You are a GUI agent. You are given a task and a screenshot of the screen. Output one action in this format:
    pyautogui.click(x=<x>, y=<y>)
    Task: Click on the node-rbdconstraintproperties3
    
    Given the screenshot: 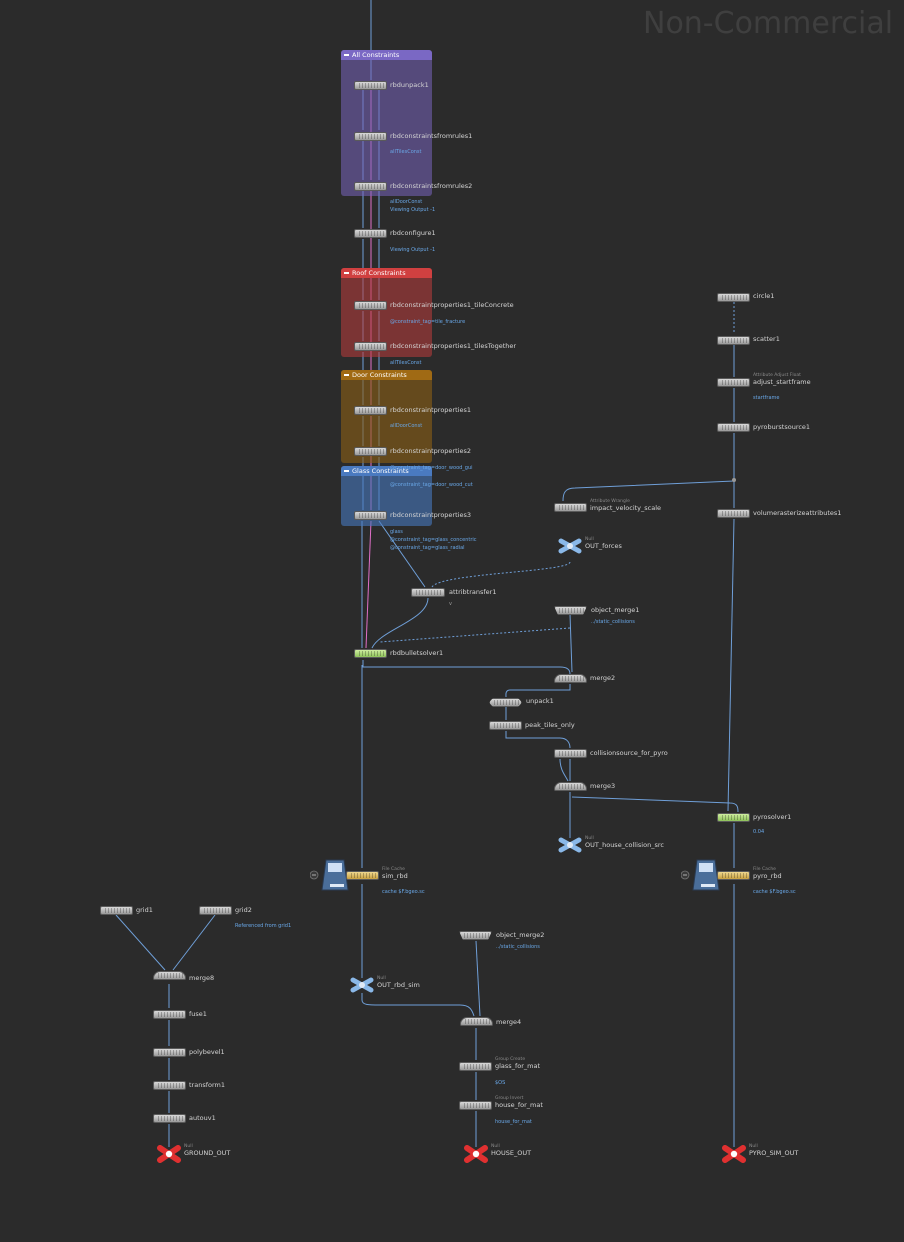 What is the action you would take?
    pyautogui.click(x=370, y=515)
    